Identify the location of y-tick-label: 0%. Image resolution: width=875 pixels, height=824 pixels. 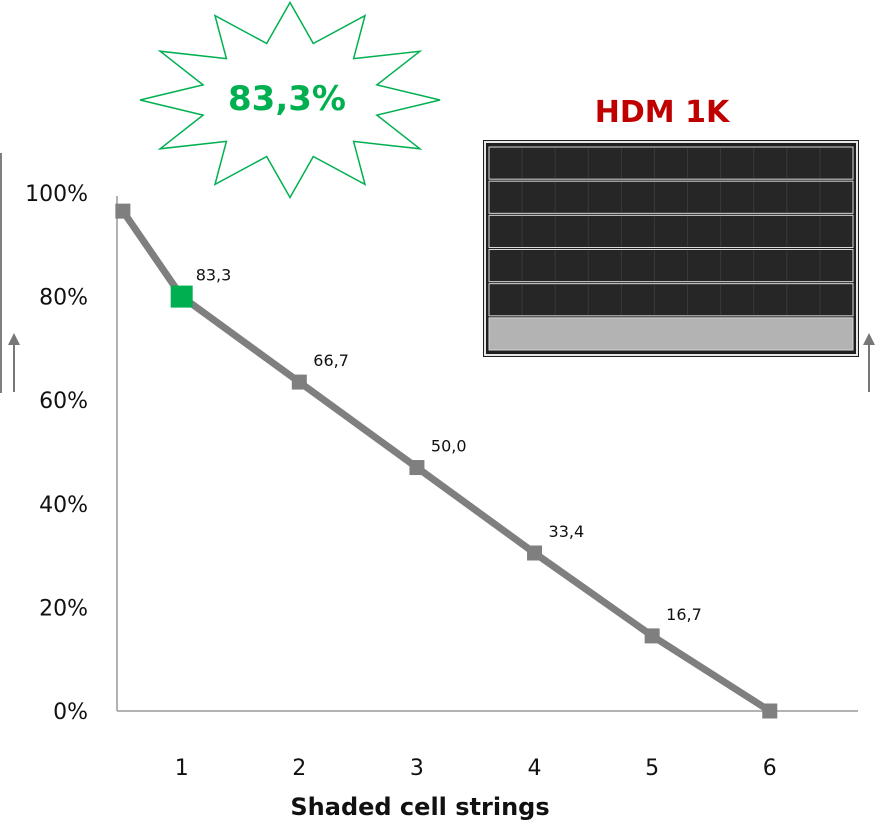
(70, 712).